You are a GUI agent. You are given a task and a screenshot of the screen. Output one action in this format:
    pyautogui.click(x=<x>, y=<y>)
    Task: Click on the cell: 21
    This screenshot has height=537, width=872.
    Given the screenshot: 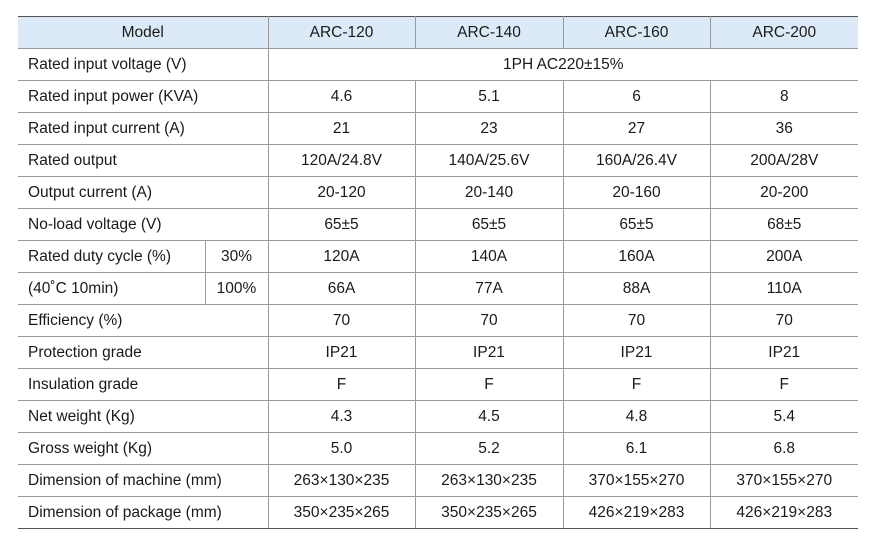 What is the action you would take?
    pyautogui.click(x=341, y=128)
    